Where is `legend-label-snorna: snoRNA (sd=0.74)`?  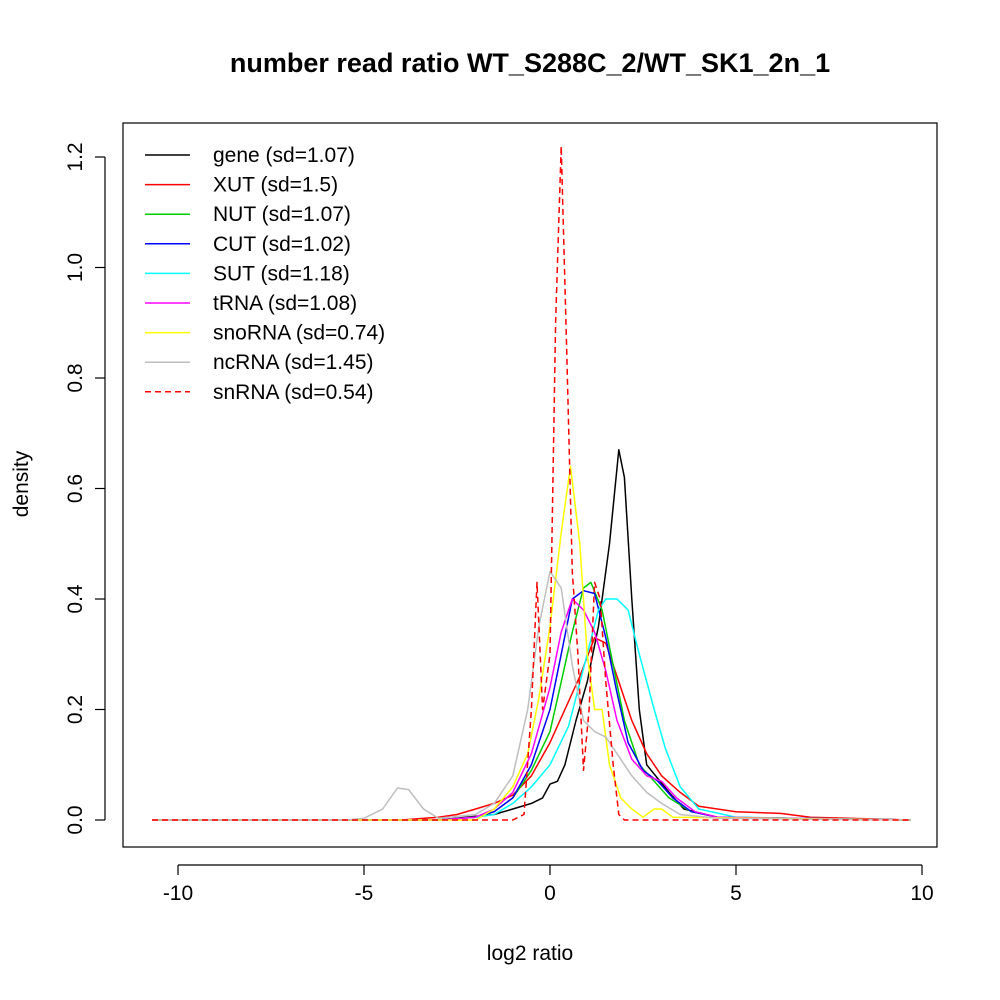
legend-label-snorna: snoRNA (sd=0.74) is located at coordinates (299, 333).